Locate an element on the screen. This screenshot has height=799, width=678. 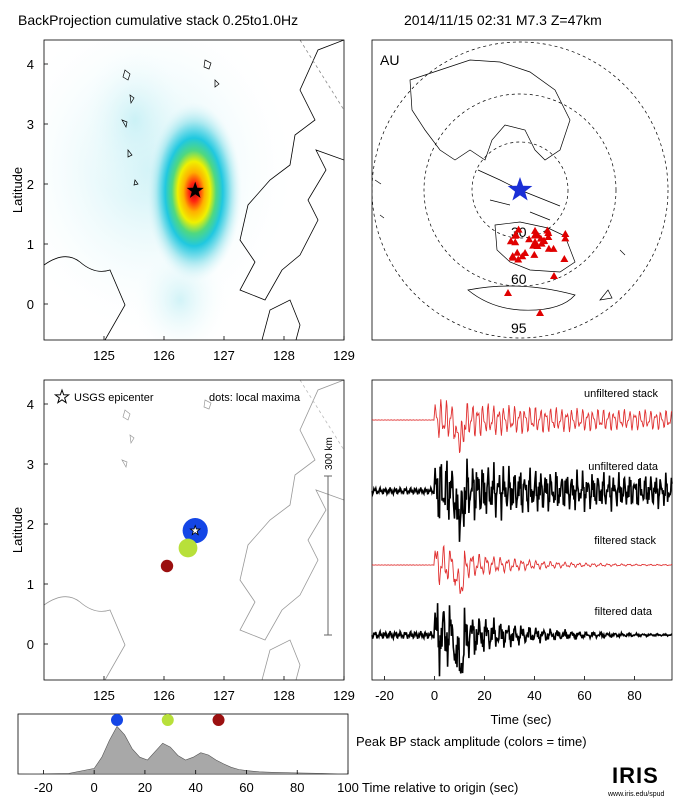
epicenter-star-icon is located at coordinates (195, 189).